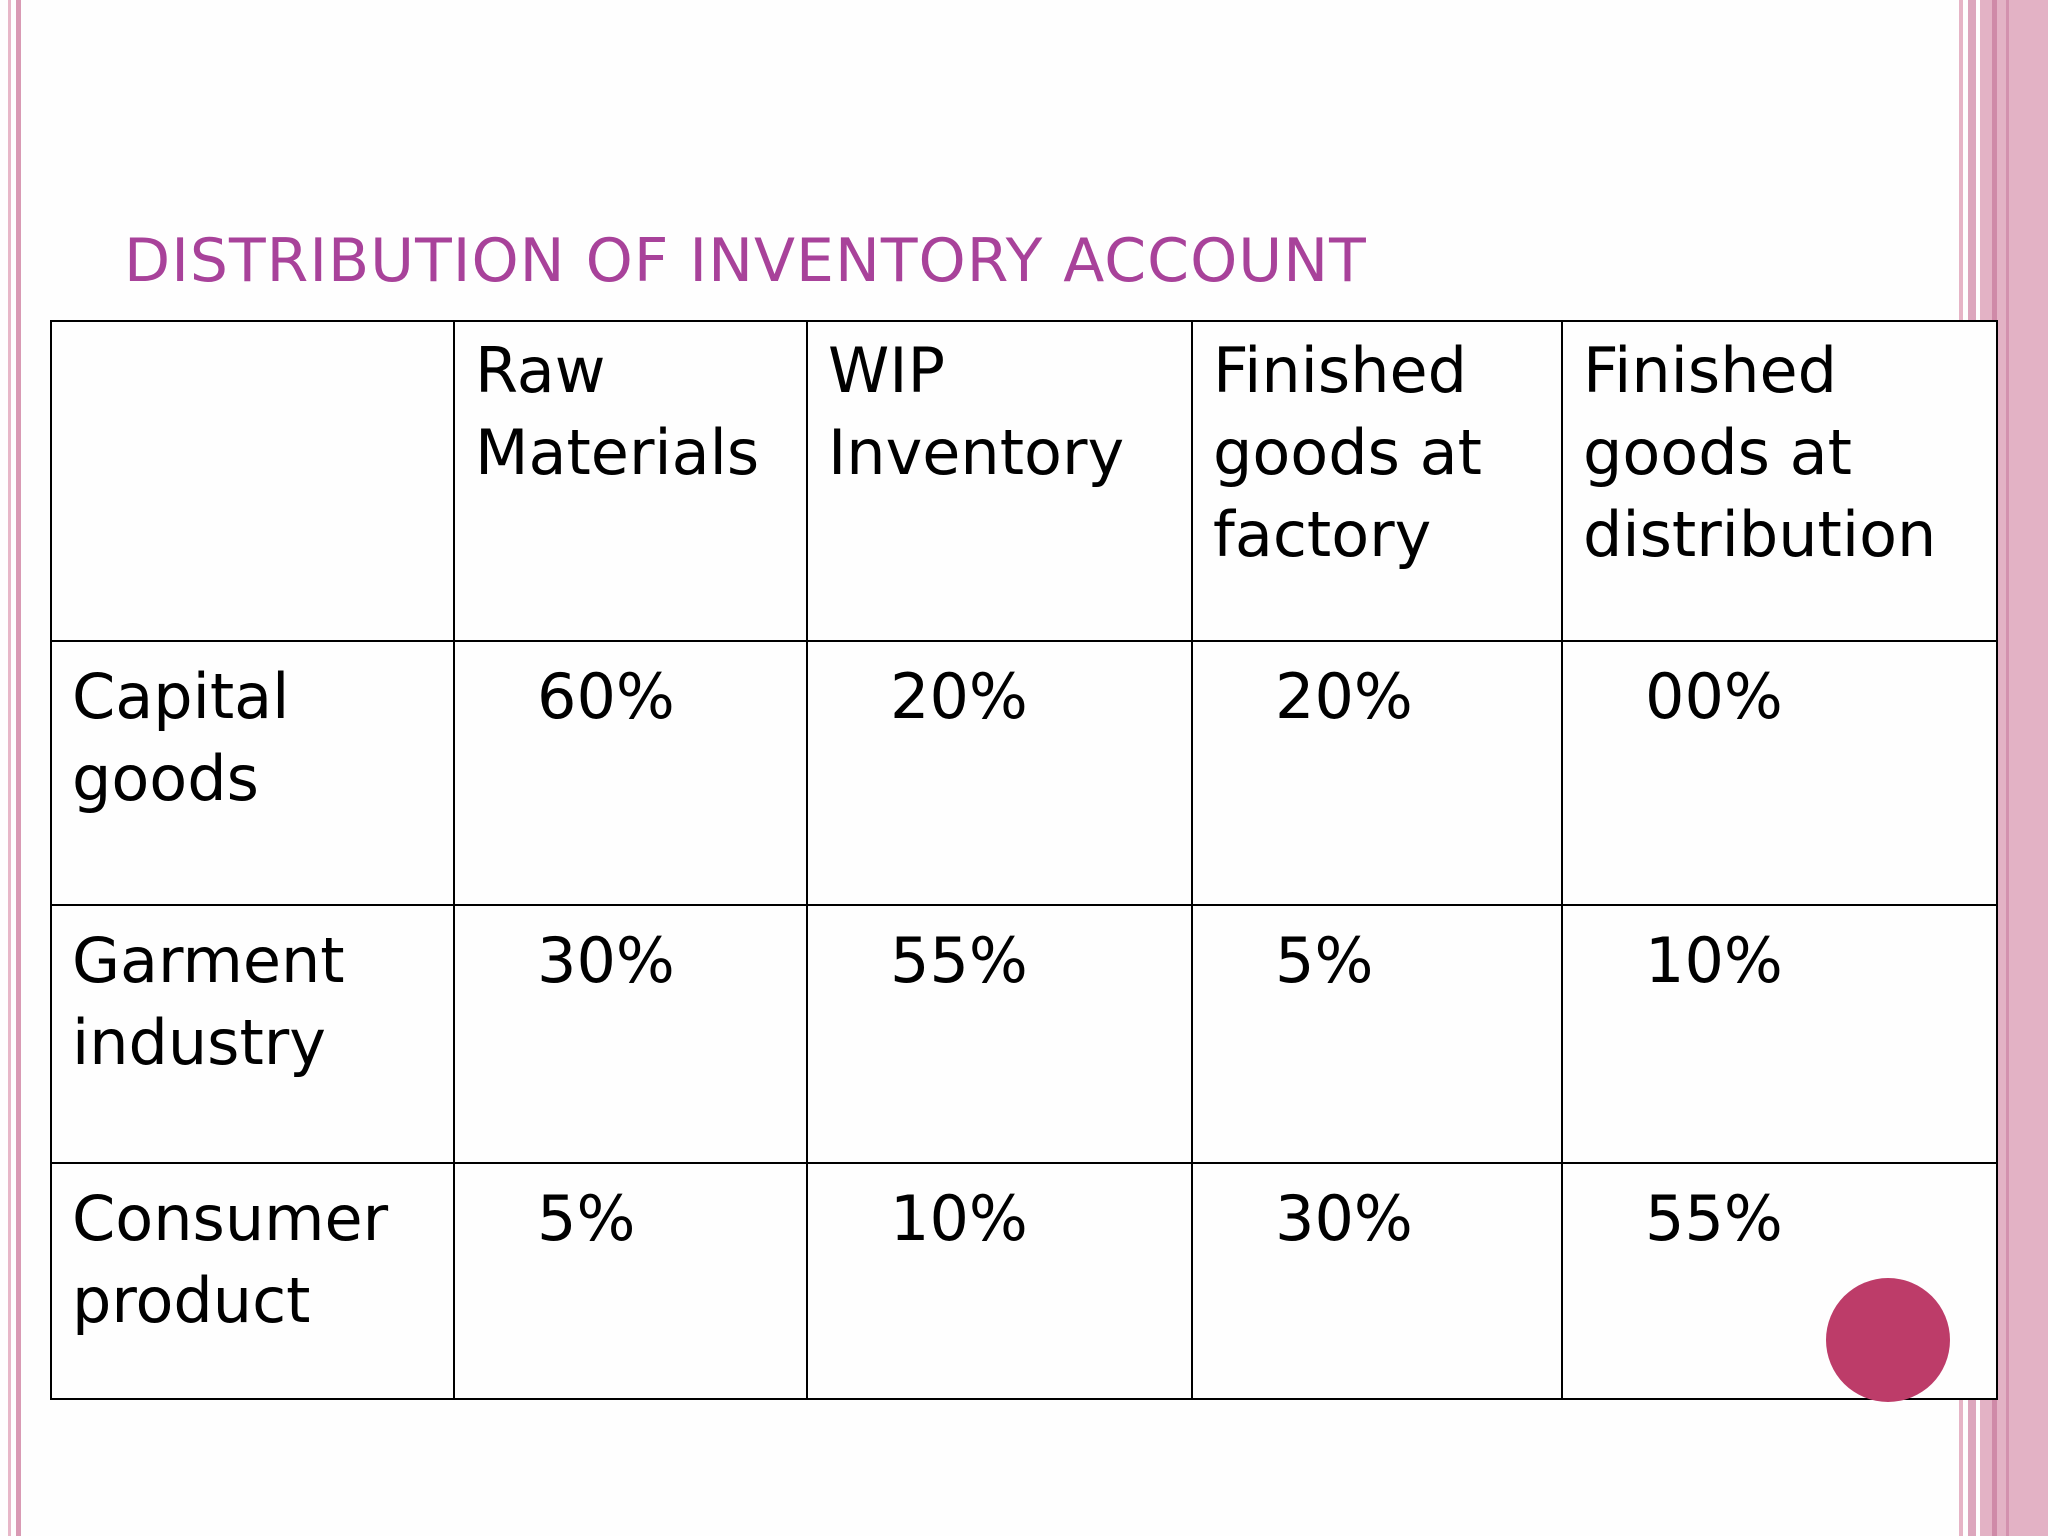  What do you see at coordinates (1888, 1340) in the screenshot?
I see `decorative-circle` at bounding box center [1888, 1340].